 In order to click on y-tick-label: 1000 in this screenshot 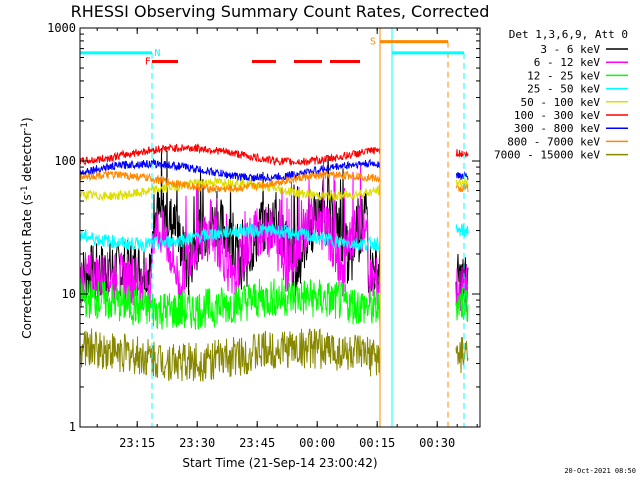, I will do `click(61, 28)`.